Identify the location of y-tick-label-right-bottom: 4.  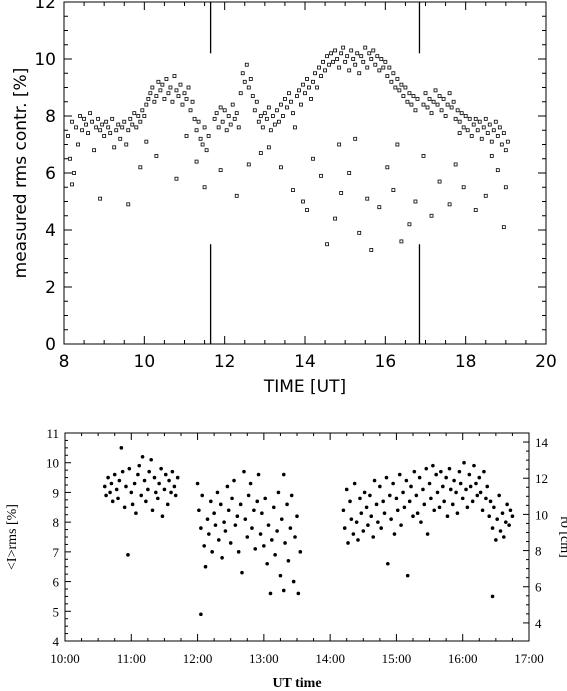
(538, 623).